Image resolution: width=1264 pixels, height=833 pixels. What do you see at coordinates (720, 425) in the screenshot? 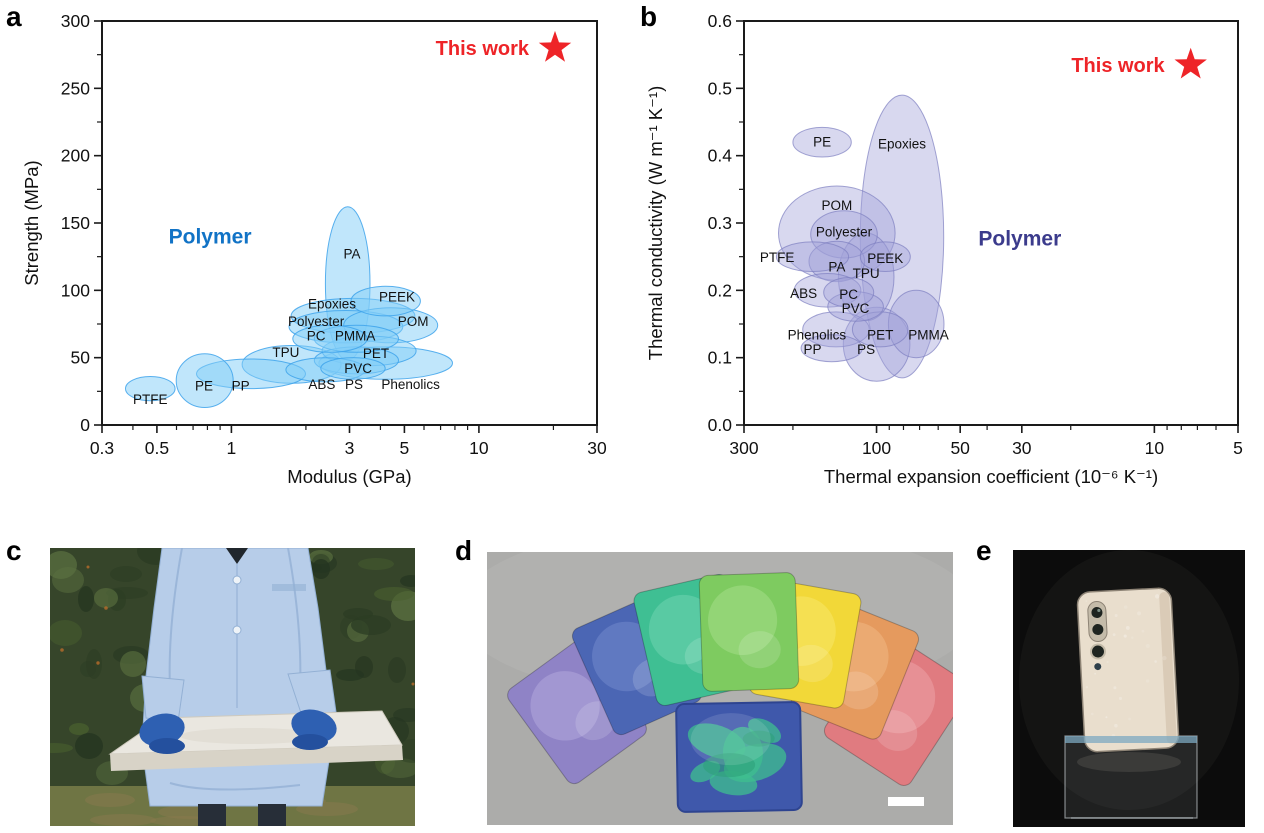
I see `y-tick-label: 0.0` at bounding box center [720, 425].